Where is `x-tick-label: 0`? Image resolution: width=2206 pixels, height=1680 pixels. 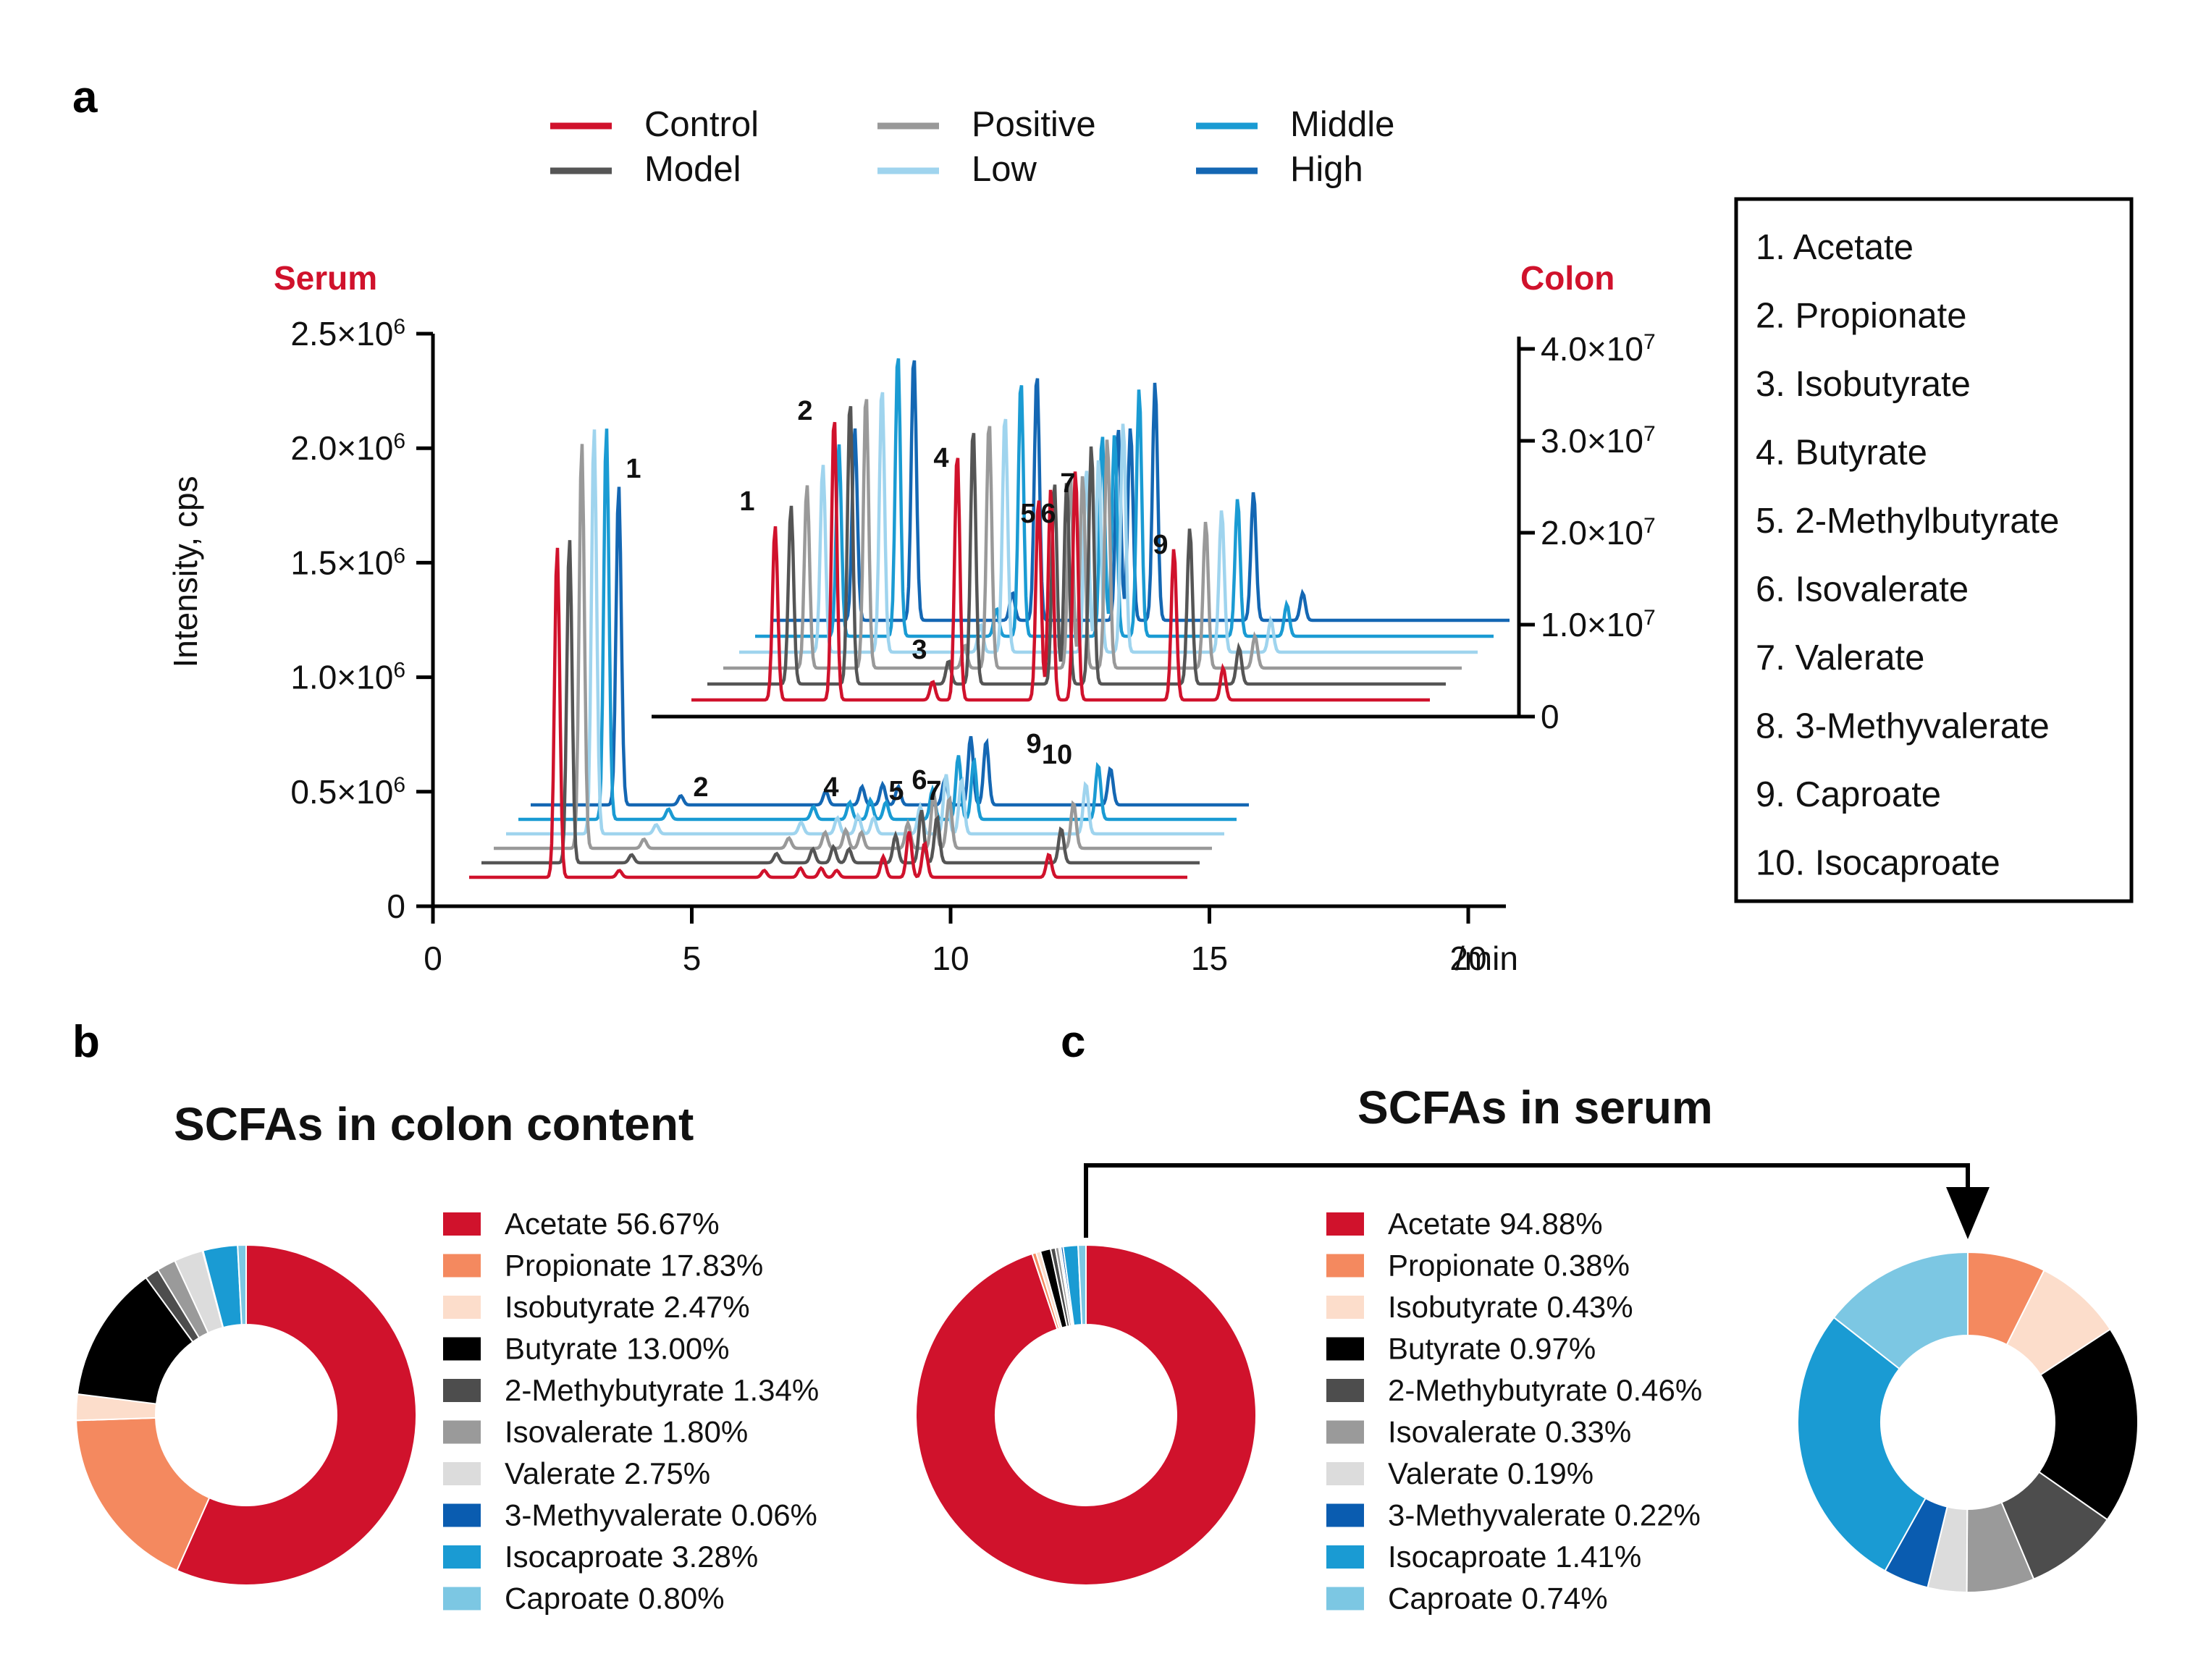
x-tick-label: 0 is located at coordinates (433, 958).